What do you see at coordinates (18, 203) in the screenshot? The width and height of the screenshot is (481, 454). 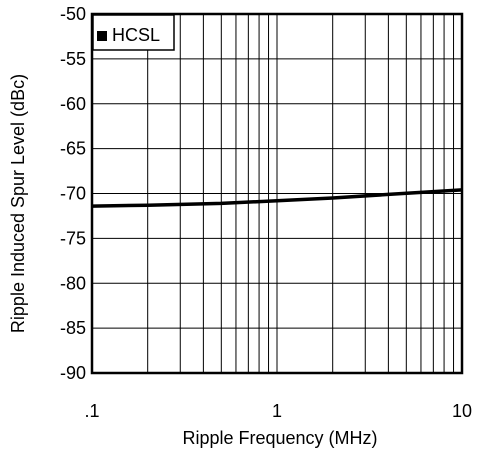 I see `y-axis-title: Ripple Induced Spur Level (dBc)` at bounding box center [18, 203].